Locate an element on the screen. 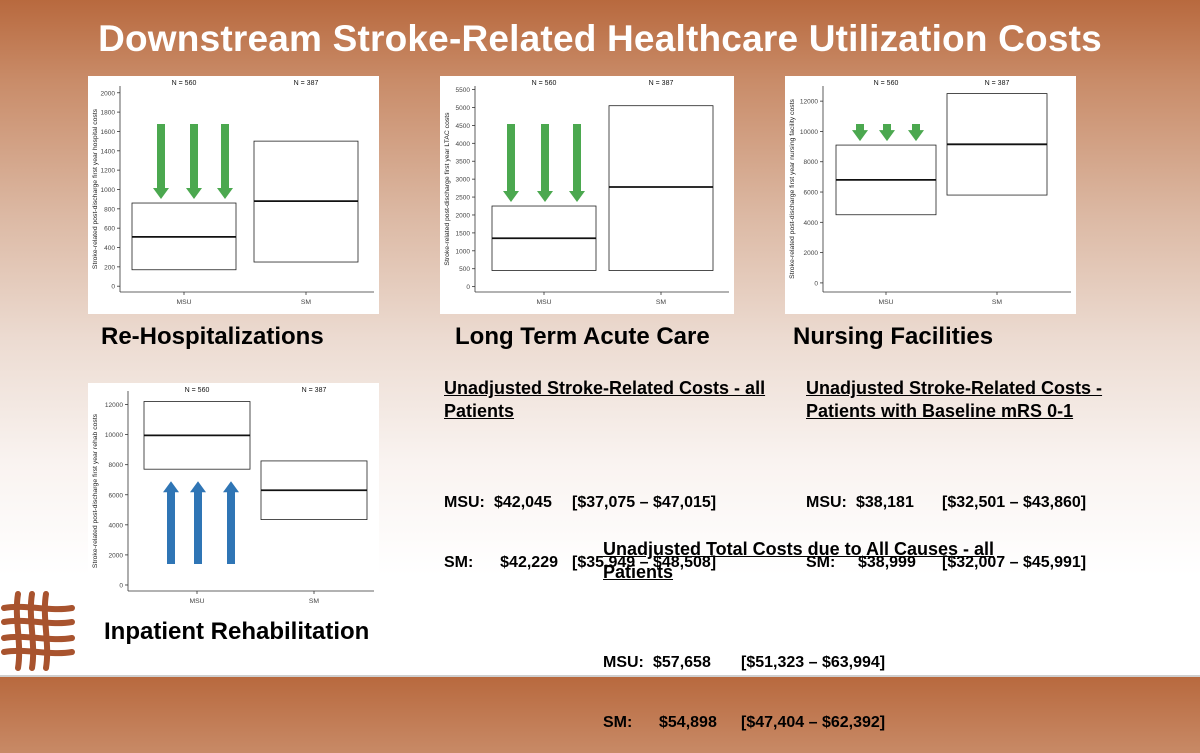 The width and height of the screenshot is (1200, 753). cost-row-msu: MSU: $57,658 [$51,323 – $63,994] is located at coordinates (744, 662).